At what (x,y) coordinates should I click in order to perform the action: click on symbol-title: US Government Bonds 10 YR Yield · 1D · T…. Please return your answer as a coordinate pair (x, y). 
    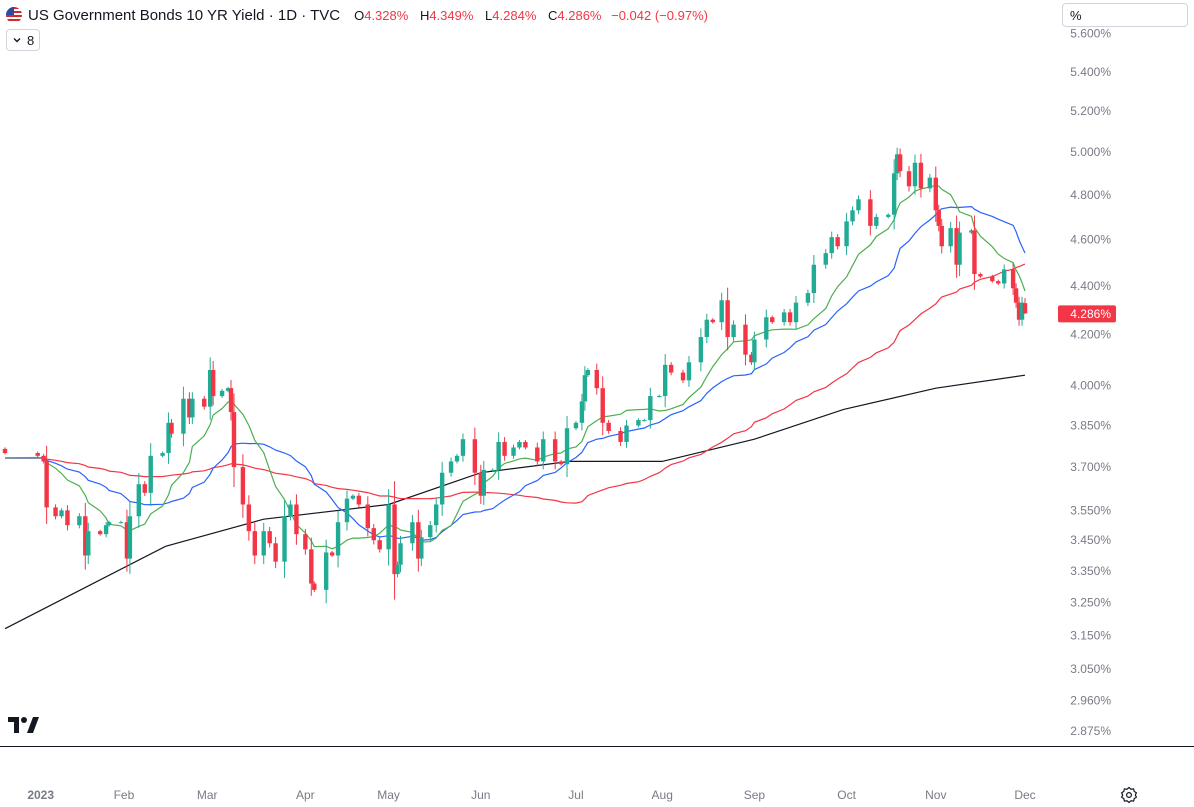
    Looking at the image, I should click on (184, 15).